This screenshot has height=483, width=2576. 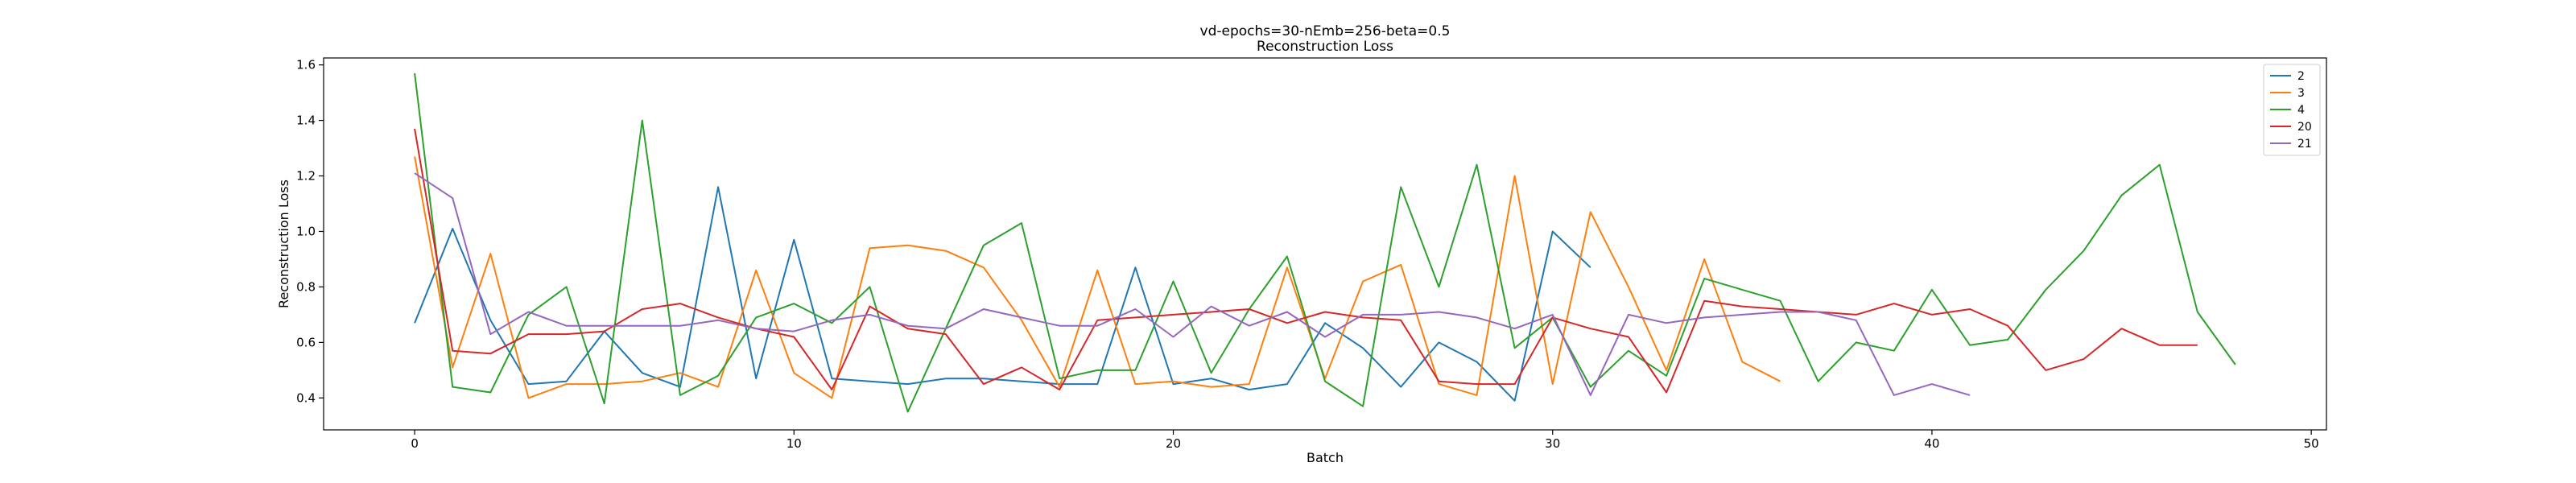 What do you see at coordinates (1325, 47) in the screenshot?
I see `chart-subtitle: Reconstruction Loss` at bounding box center [1325, 47].